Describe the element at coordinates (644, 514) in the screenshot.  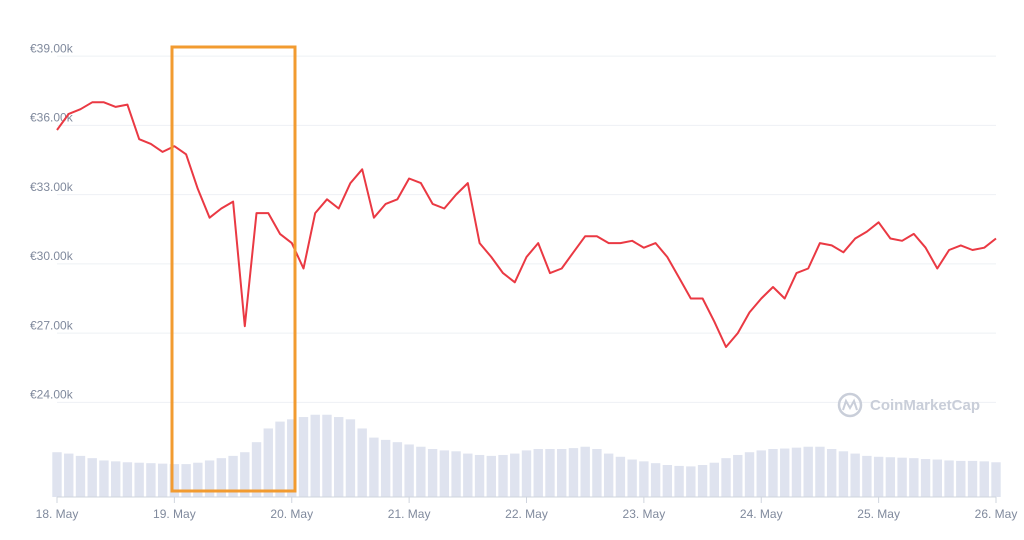
I see `x-tick-label: 23. May` at that location.